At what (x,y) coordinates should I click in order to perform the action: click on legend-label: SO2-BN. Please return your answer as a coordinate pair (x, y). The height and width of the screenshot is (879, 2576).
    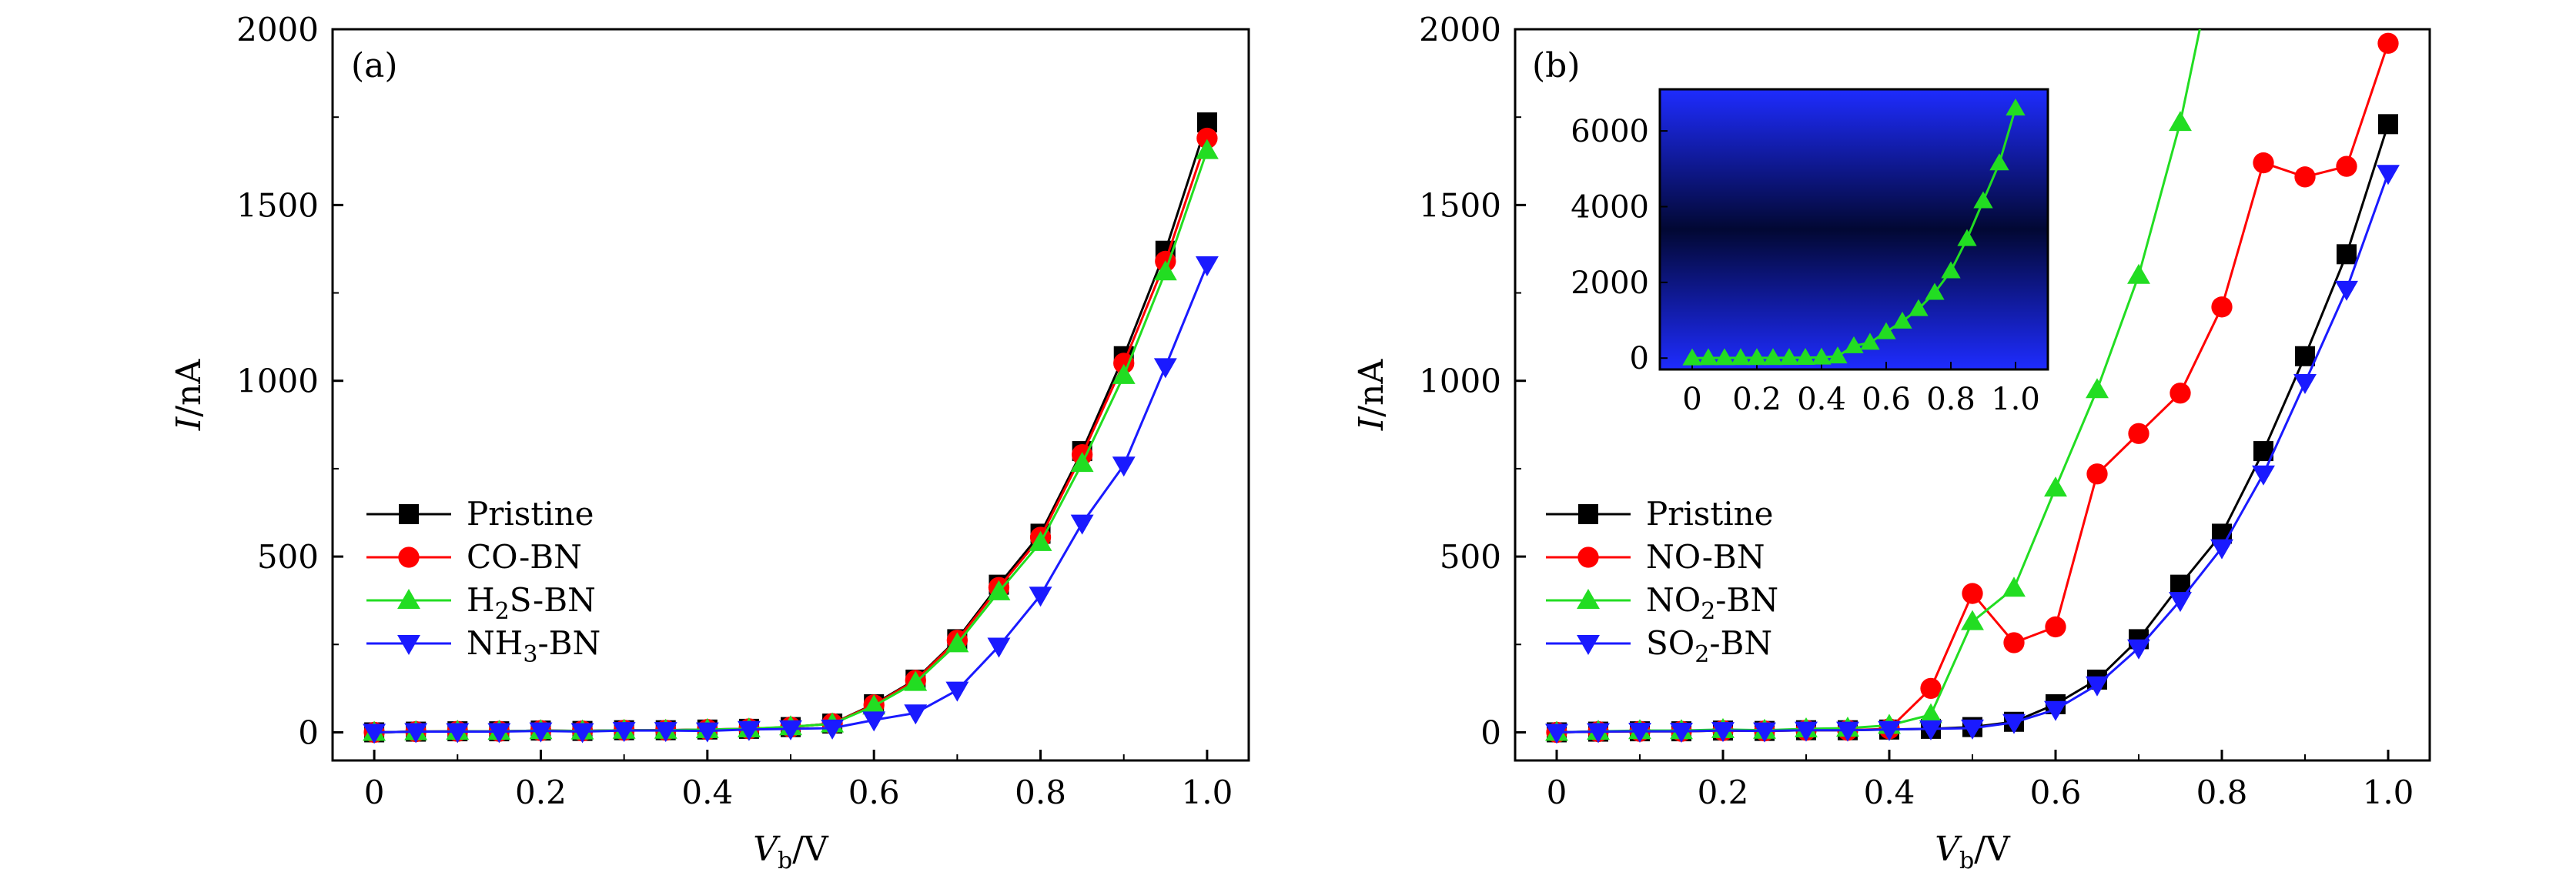
    Looking at the image, I should click on (1709, 646).